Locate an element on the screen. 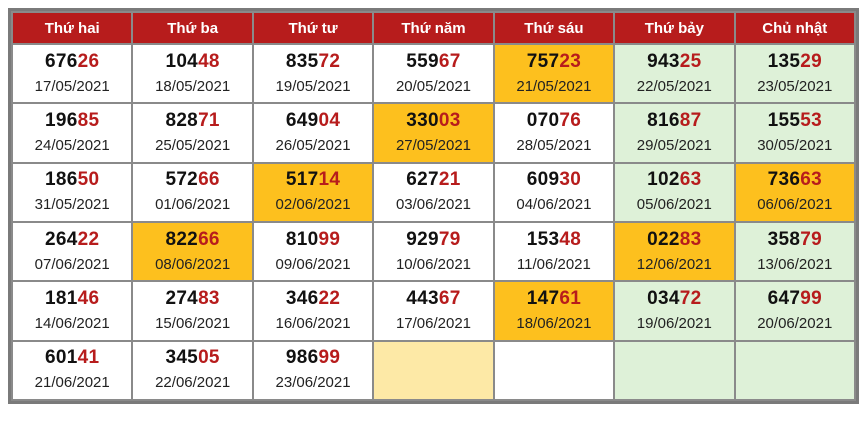 The width and height of the screenshot is (865, 421). result-number: 02283 is located at coordinates (674, 240).